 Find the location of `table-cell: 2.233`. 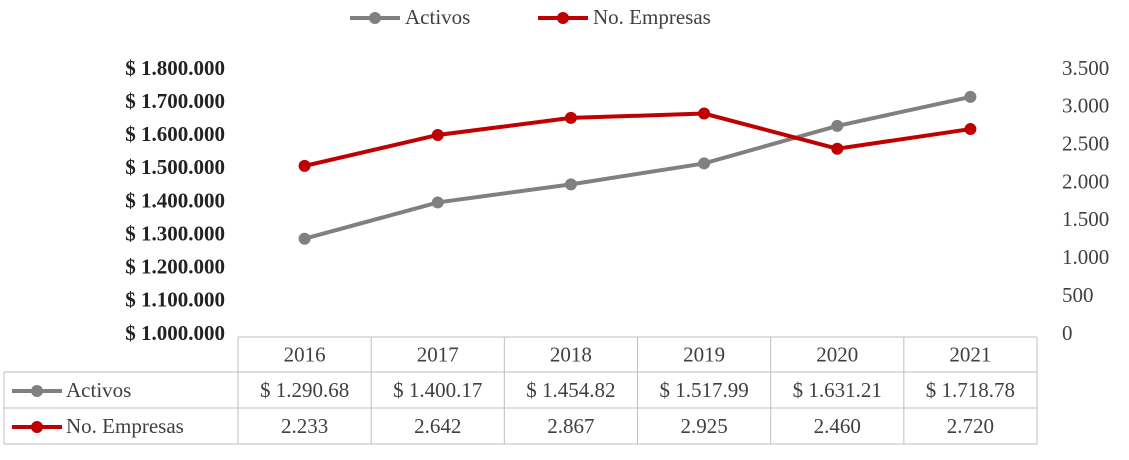

table-cell: 2.233 is located at coordinates (304, 426).